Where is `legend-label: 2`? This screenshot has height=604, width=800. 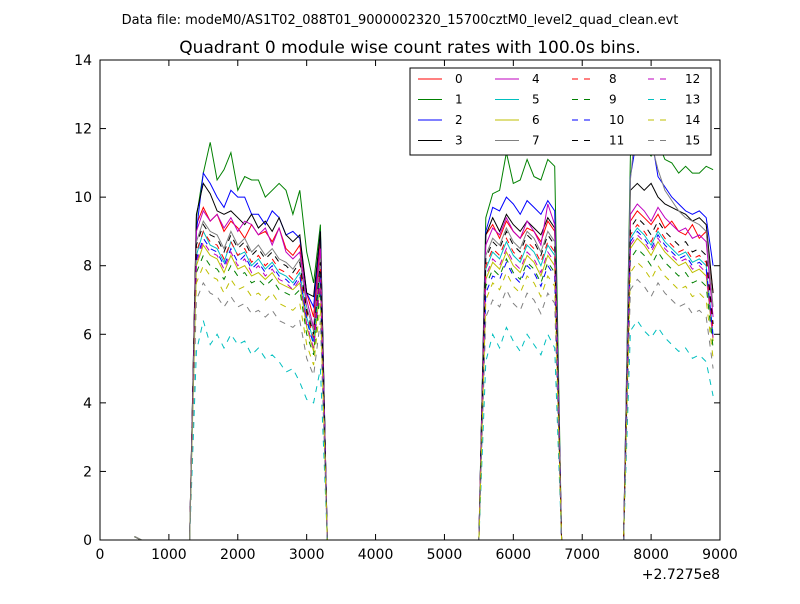
legend-label: 2 is located at coordinates (459, 120).